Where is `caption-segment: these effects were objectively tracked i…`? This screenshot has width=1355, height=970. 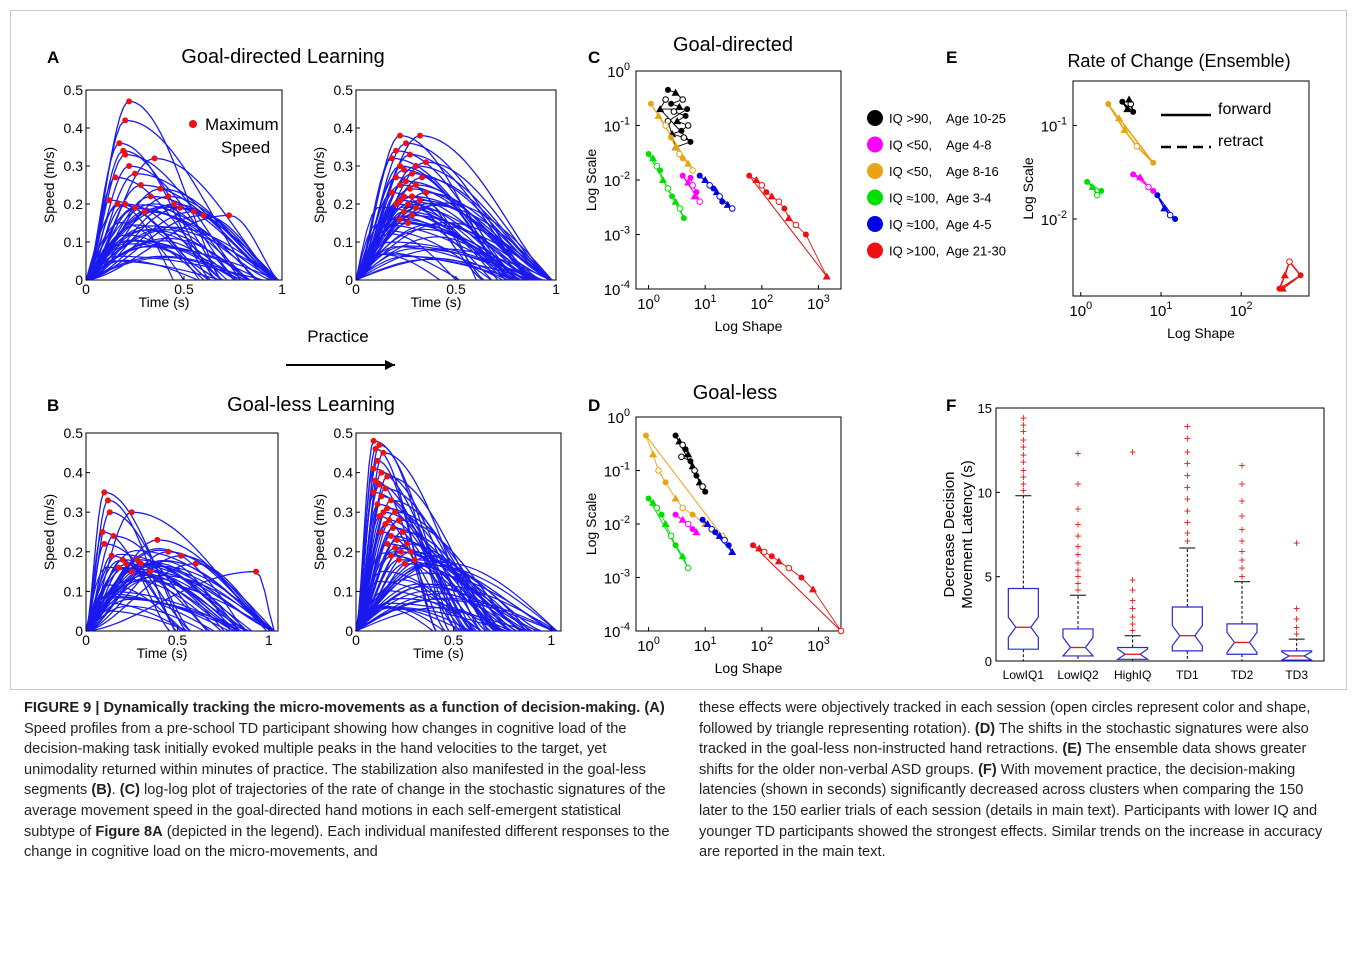
caption-segment: these effects were objectively tracked i… is located at coordinates (1005, 718).